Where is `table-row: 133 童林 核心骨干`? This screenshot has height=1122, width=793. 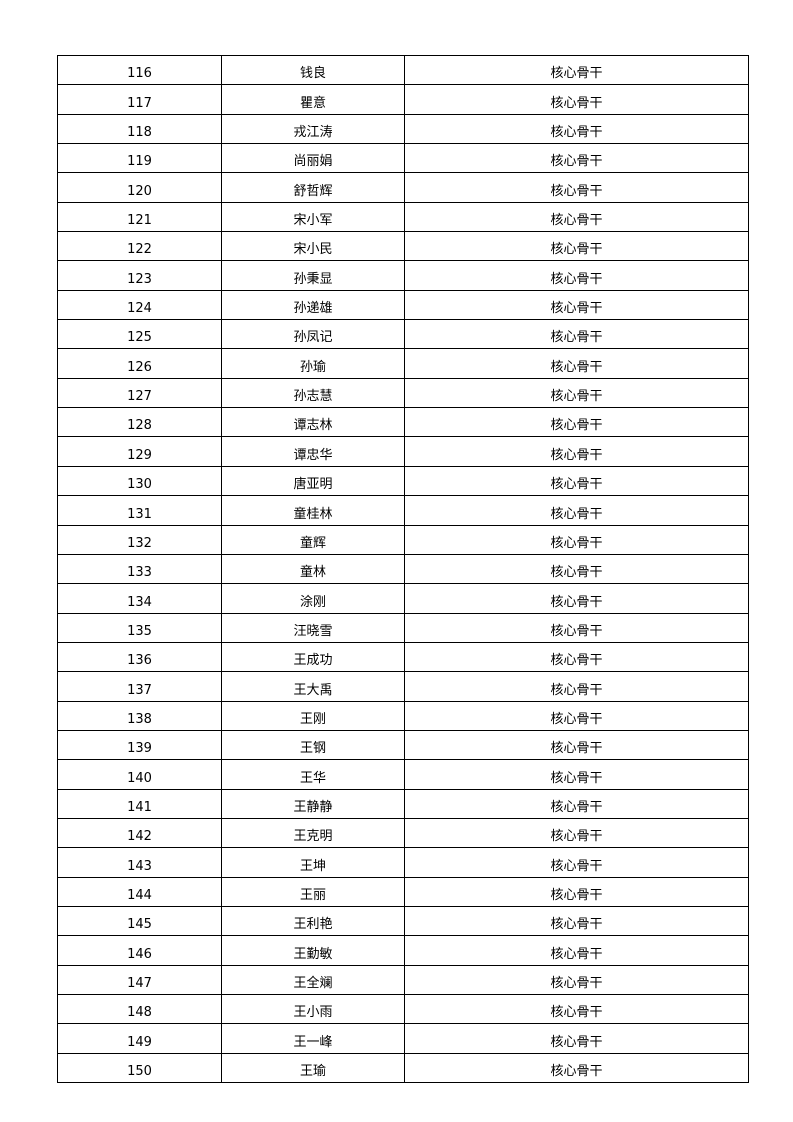
table-row: 133 童林 核心骨干 is located at coordinates (403, 569).